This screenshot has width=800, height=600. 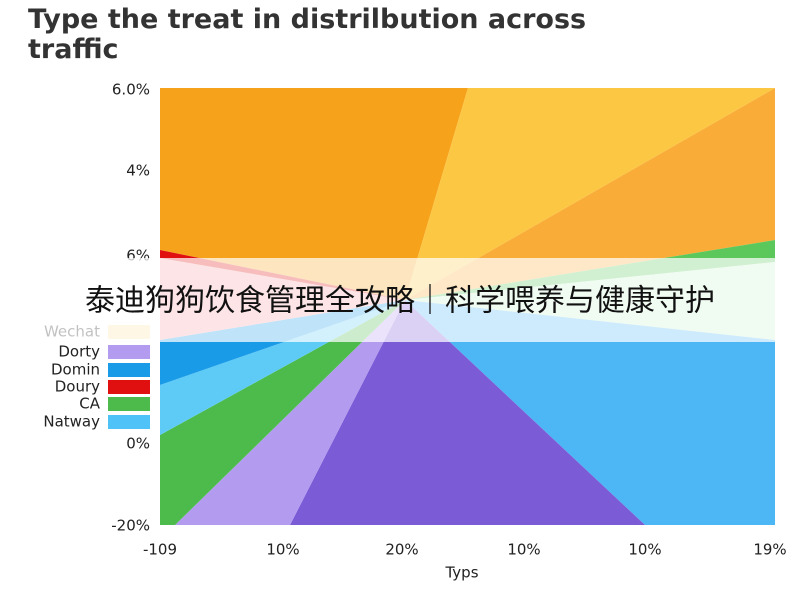 What do you see at coordinates (769, 550) in the screenshot?
I see `x-tick-label: 19%` at bounding box center [769, 550].